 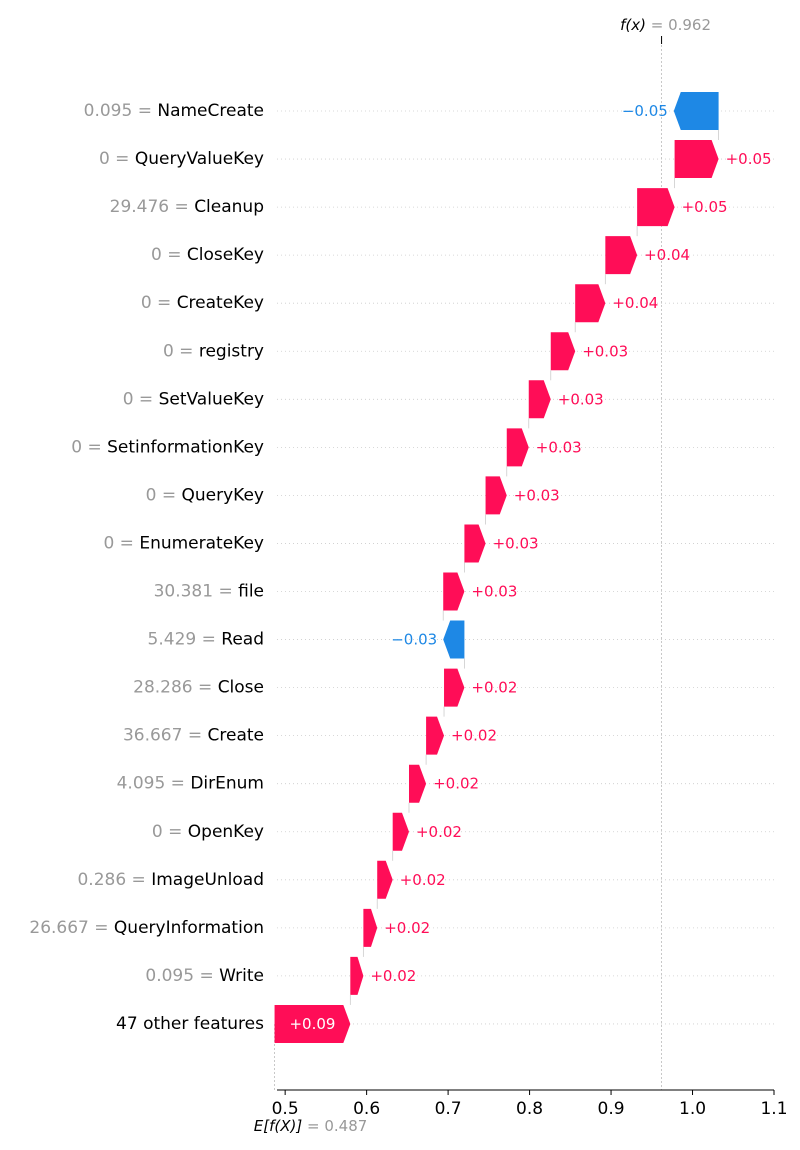 What do you see at coordinates (692, 1109) in the screenshot?
I see `x-tick-label: 1.0` at bounding box center [692, 1109].